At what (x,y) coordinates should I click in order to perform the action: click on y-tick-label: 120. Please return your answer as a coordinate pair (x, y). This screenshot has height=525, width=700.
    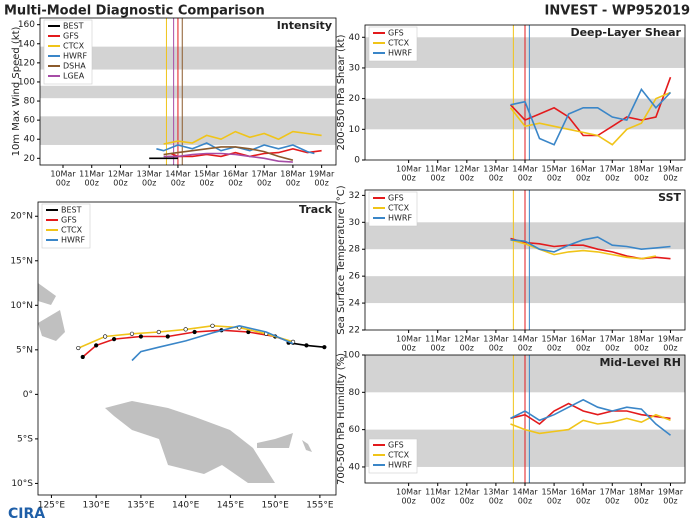
    Looking at the image, I should click on (26, 63).